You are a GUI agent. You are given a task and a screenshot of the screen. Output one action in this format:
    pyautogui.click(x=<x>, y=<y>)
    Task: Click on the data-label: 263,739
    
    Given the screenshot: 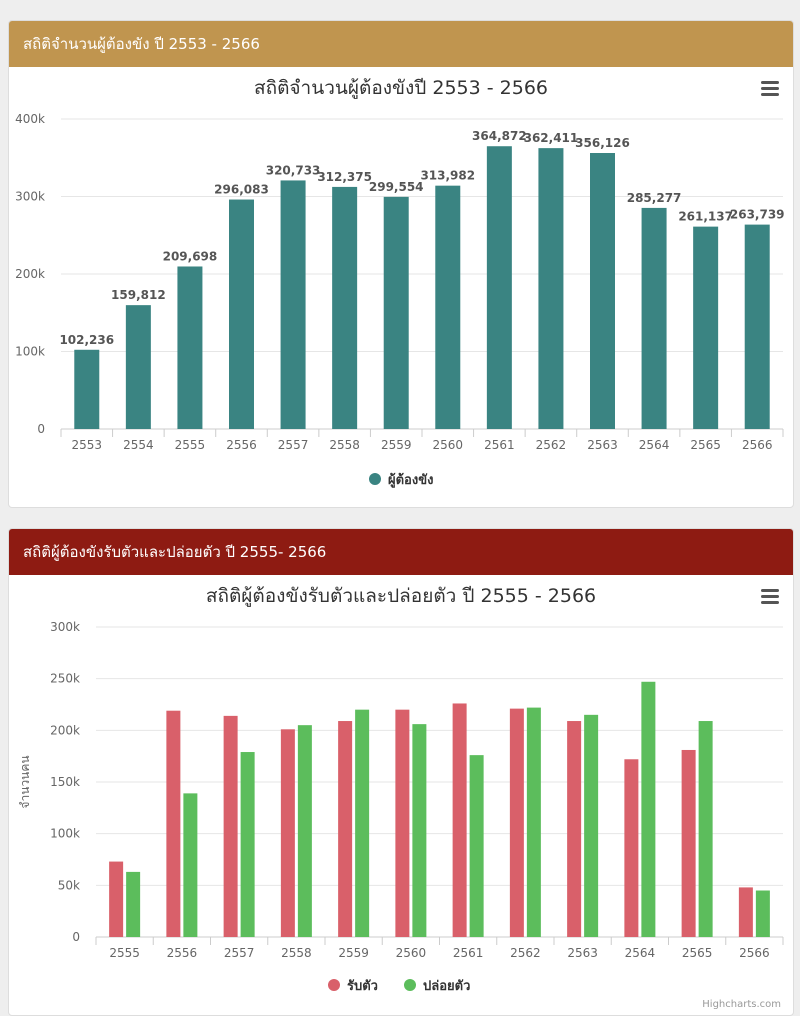 What is the action you would take?
    pyautogui.click(x=757, y=215)
    